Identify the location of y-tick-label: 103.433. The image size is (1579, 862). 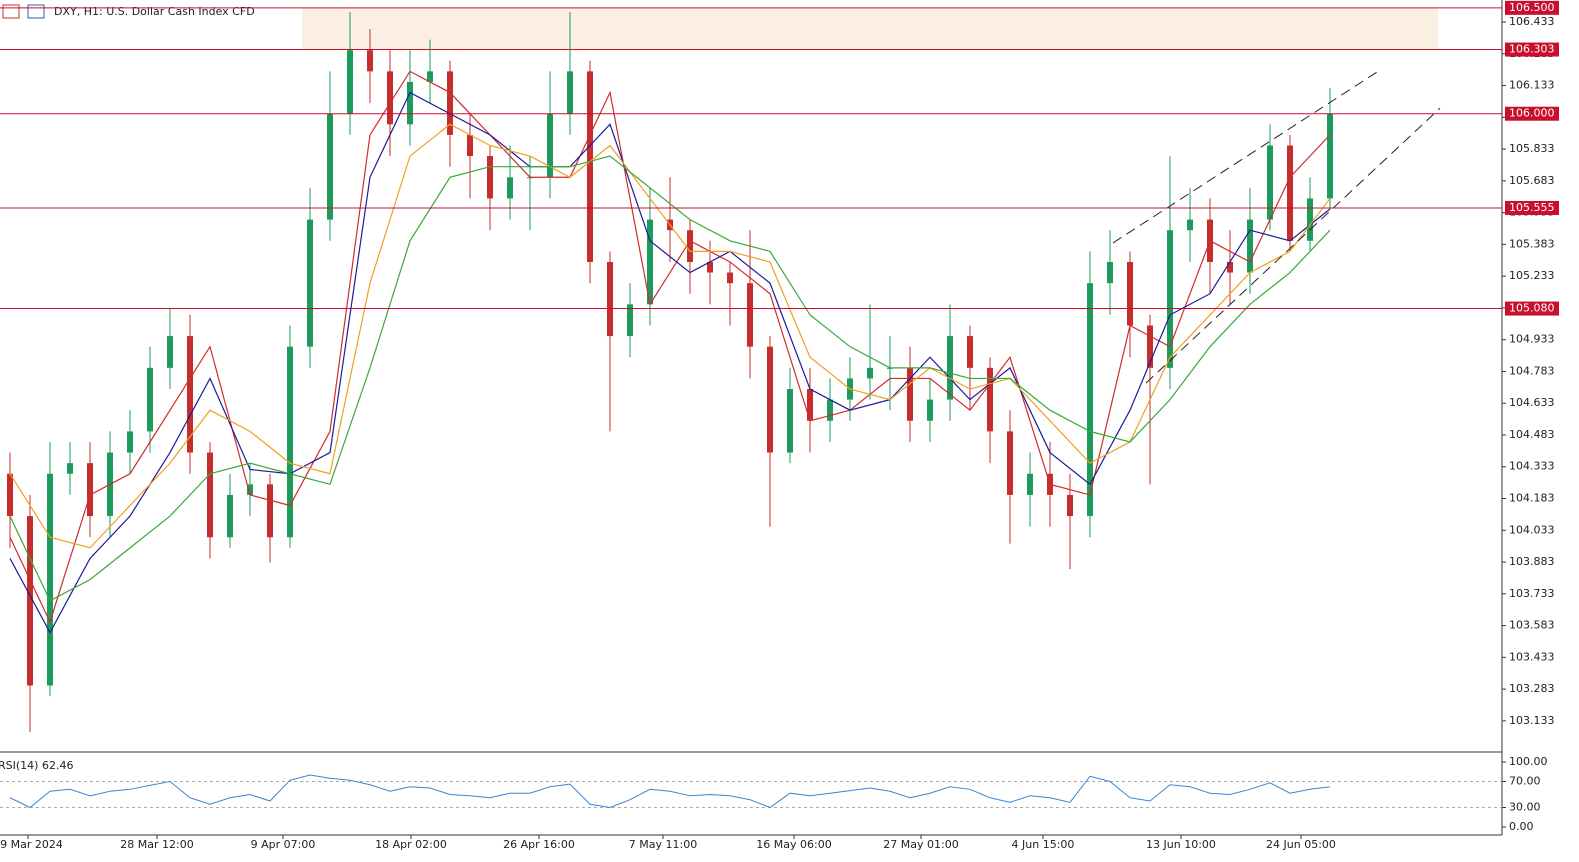
(1532, 656).